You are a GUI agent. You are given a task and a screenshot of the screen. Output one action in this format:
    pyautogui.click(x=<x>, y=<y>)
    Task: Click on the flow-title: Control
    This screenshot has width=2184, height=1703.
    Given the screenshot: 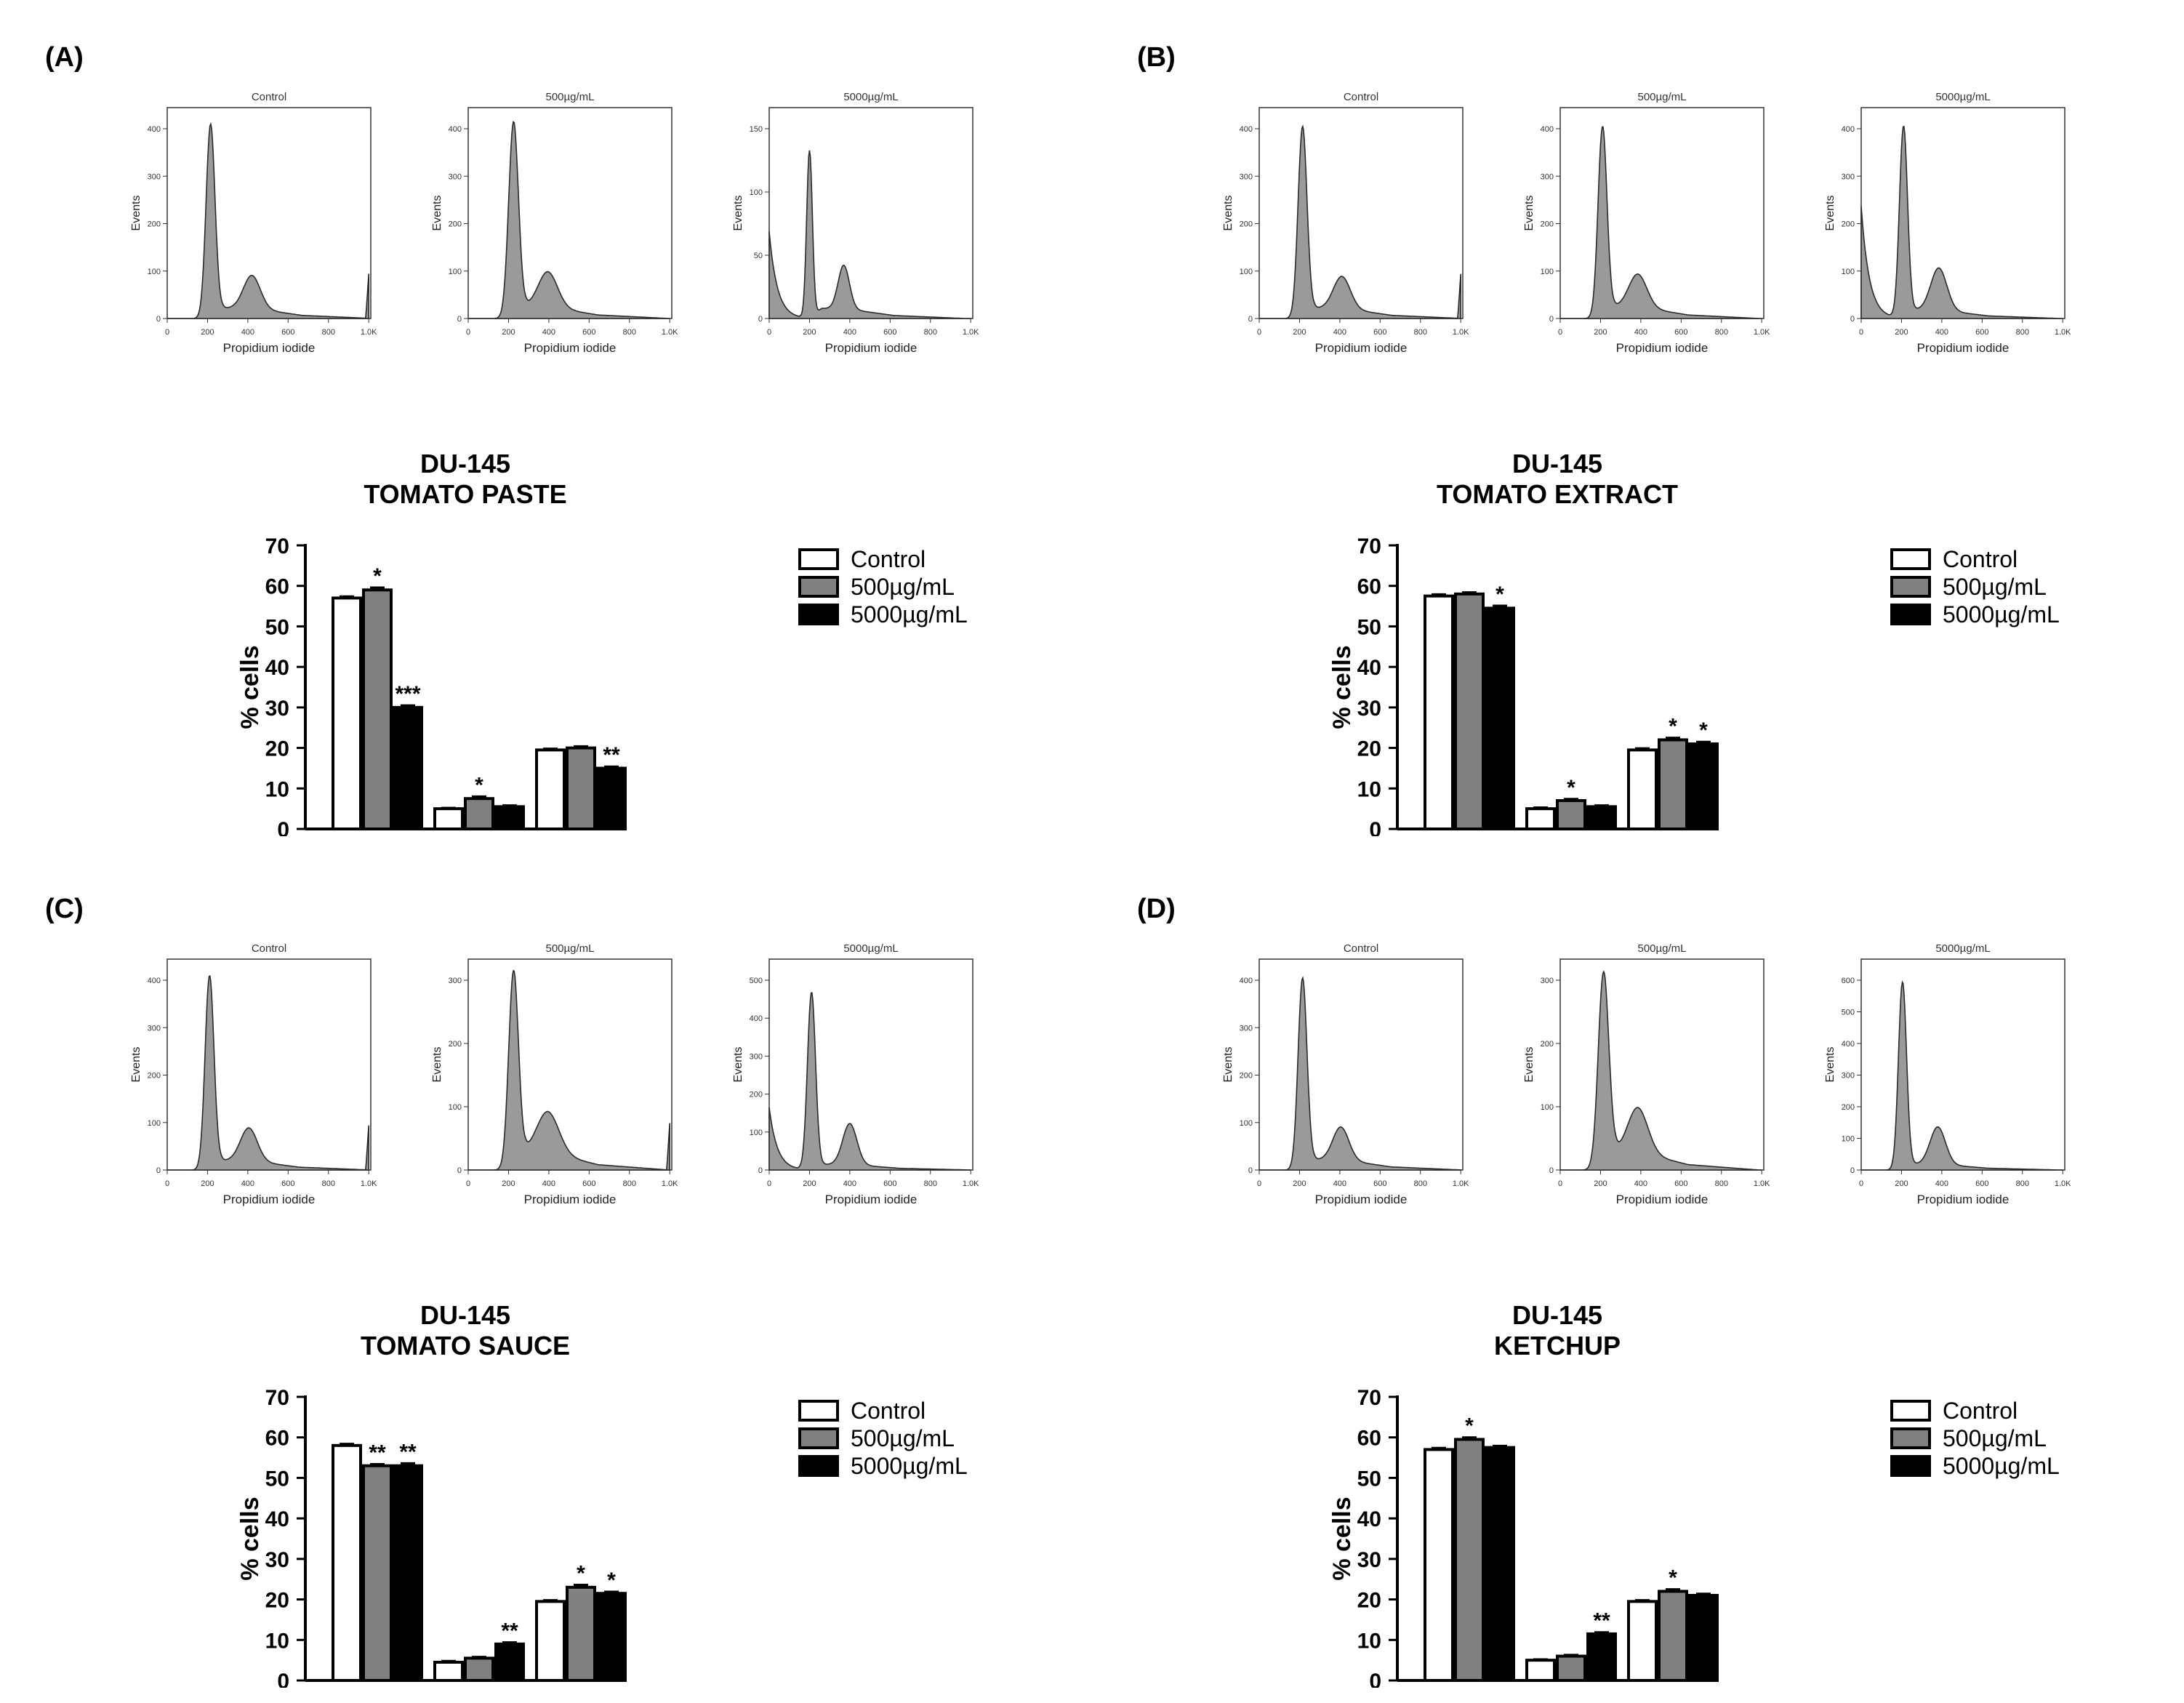 What is the action you would take?
    pyautogui.click(x=1361, y=97)
    